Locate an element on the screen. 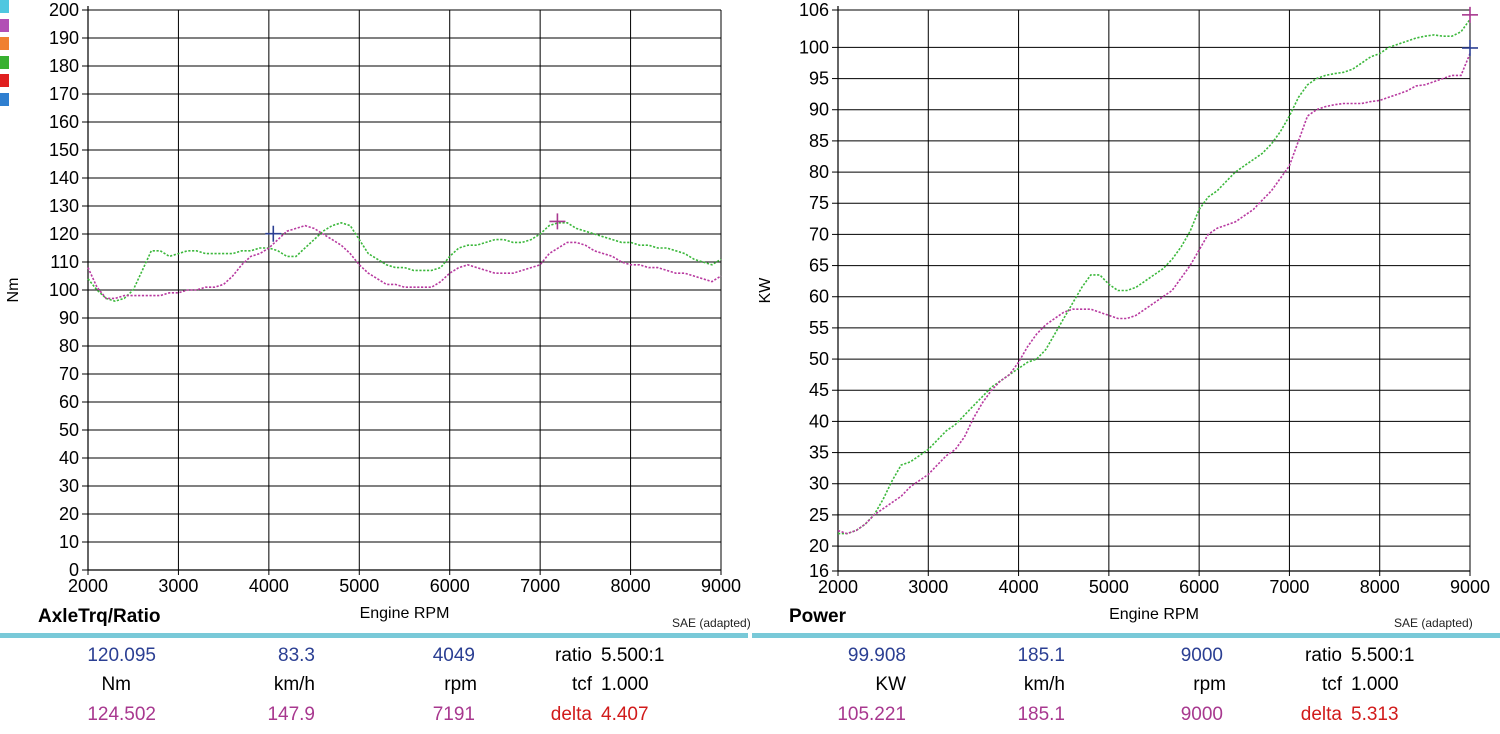 This screenshot has height=734, width=1500. y-tick-label: 190 is located at coordinates (64, 38).